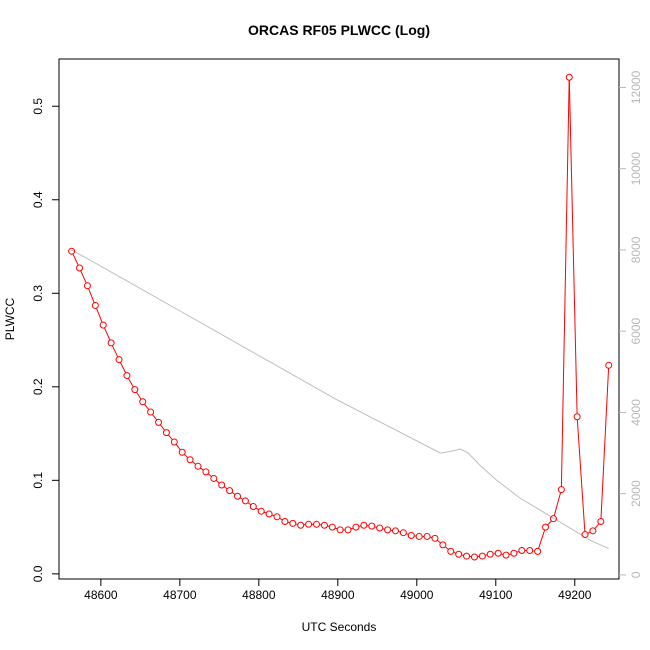  What do you see at coordinates (38, 386) in the screenshot?
I see `y-tick-label: 0.2` at bounding box center [38, 386].